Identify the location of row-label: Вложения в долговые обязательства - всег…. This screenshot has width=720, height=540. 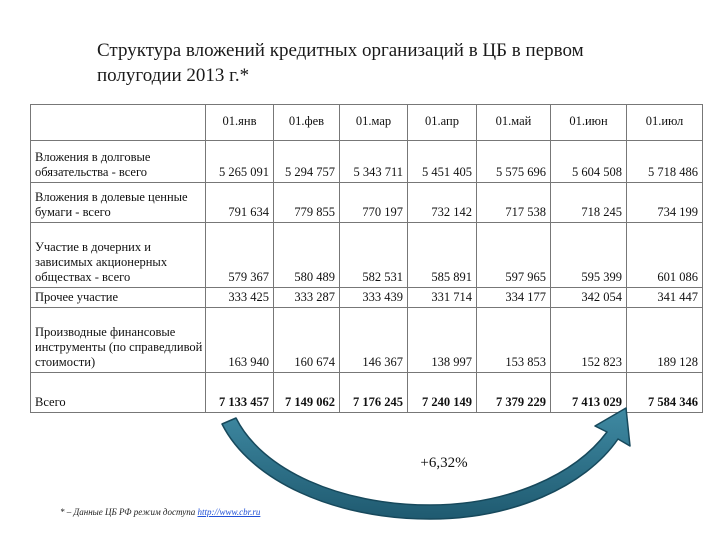
(118, 161).